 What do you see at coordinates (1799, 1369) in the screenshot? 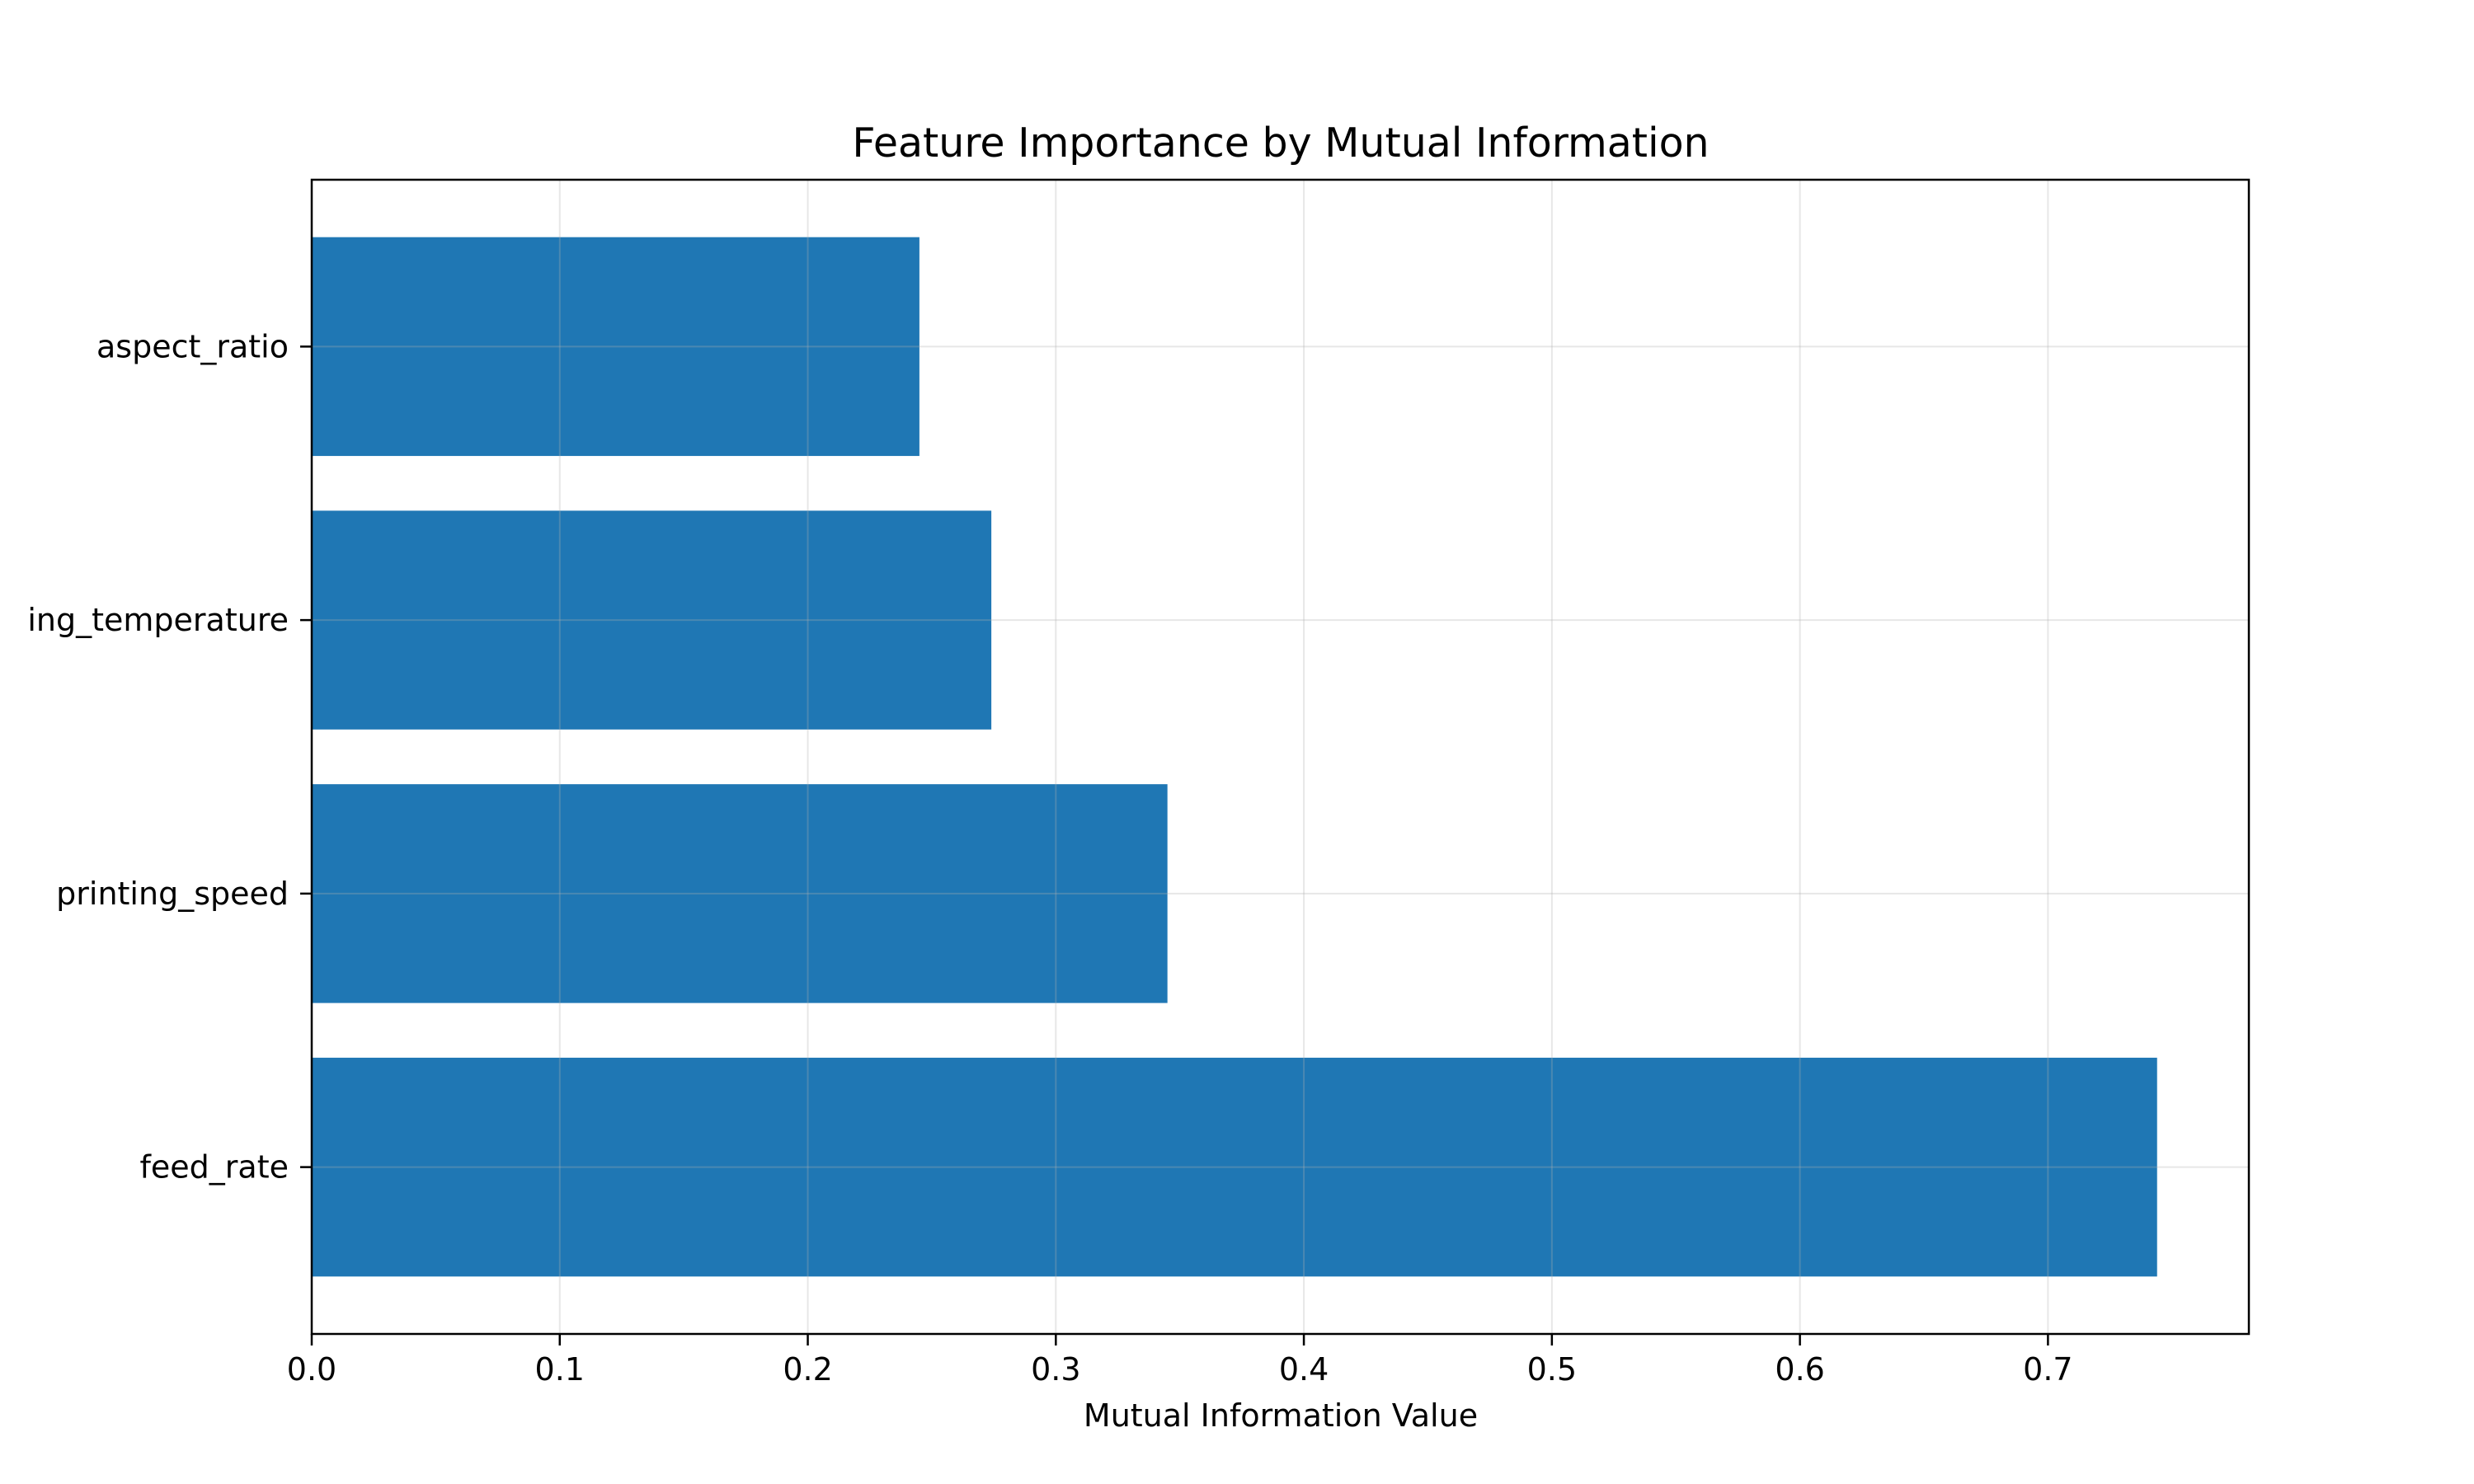
I see `x-tick-label: 0.6` at bounding box center [1799, 1369].